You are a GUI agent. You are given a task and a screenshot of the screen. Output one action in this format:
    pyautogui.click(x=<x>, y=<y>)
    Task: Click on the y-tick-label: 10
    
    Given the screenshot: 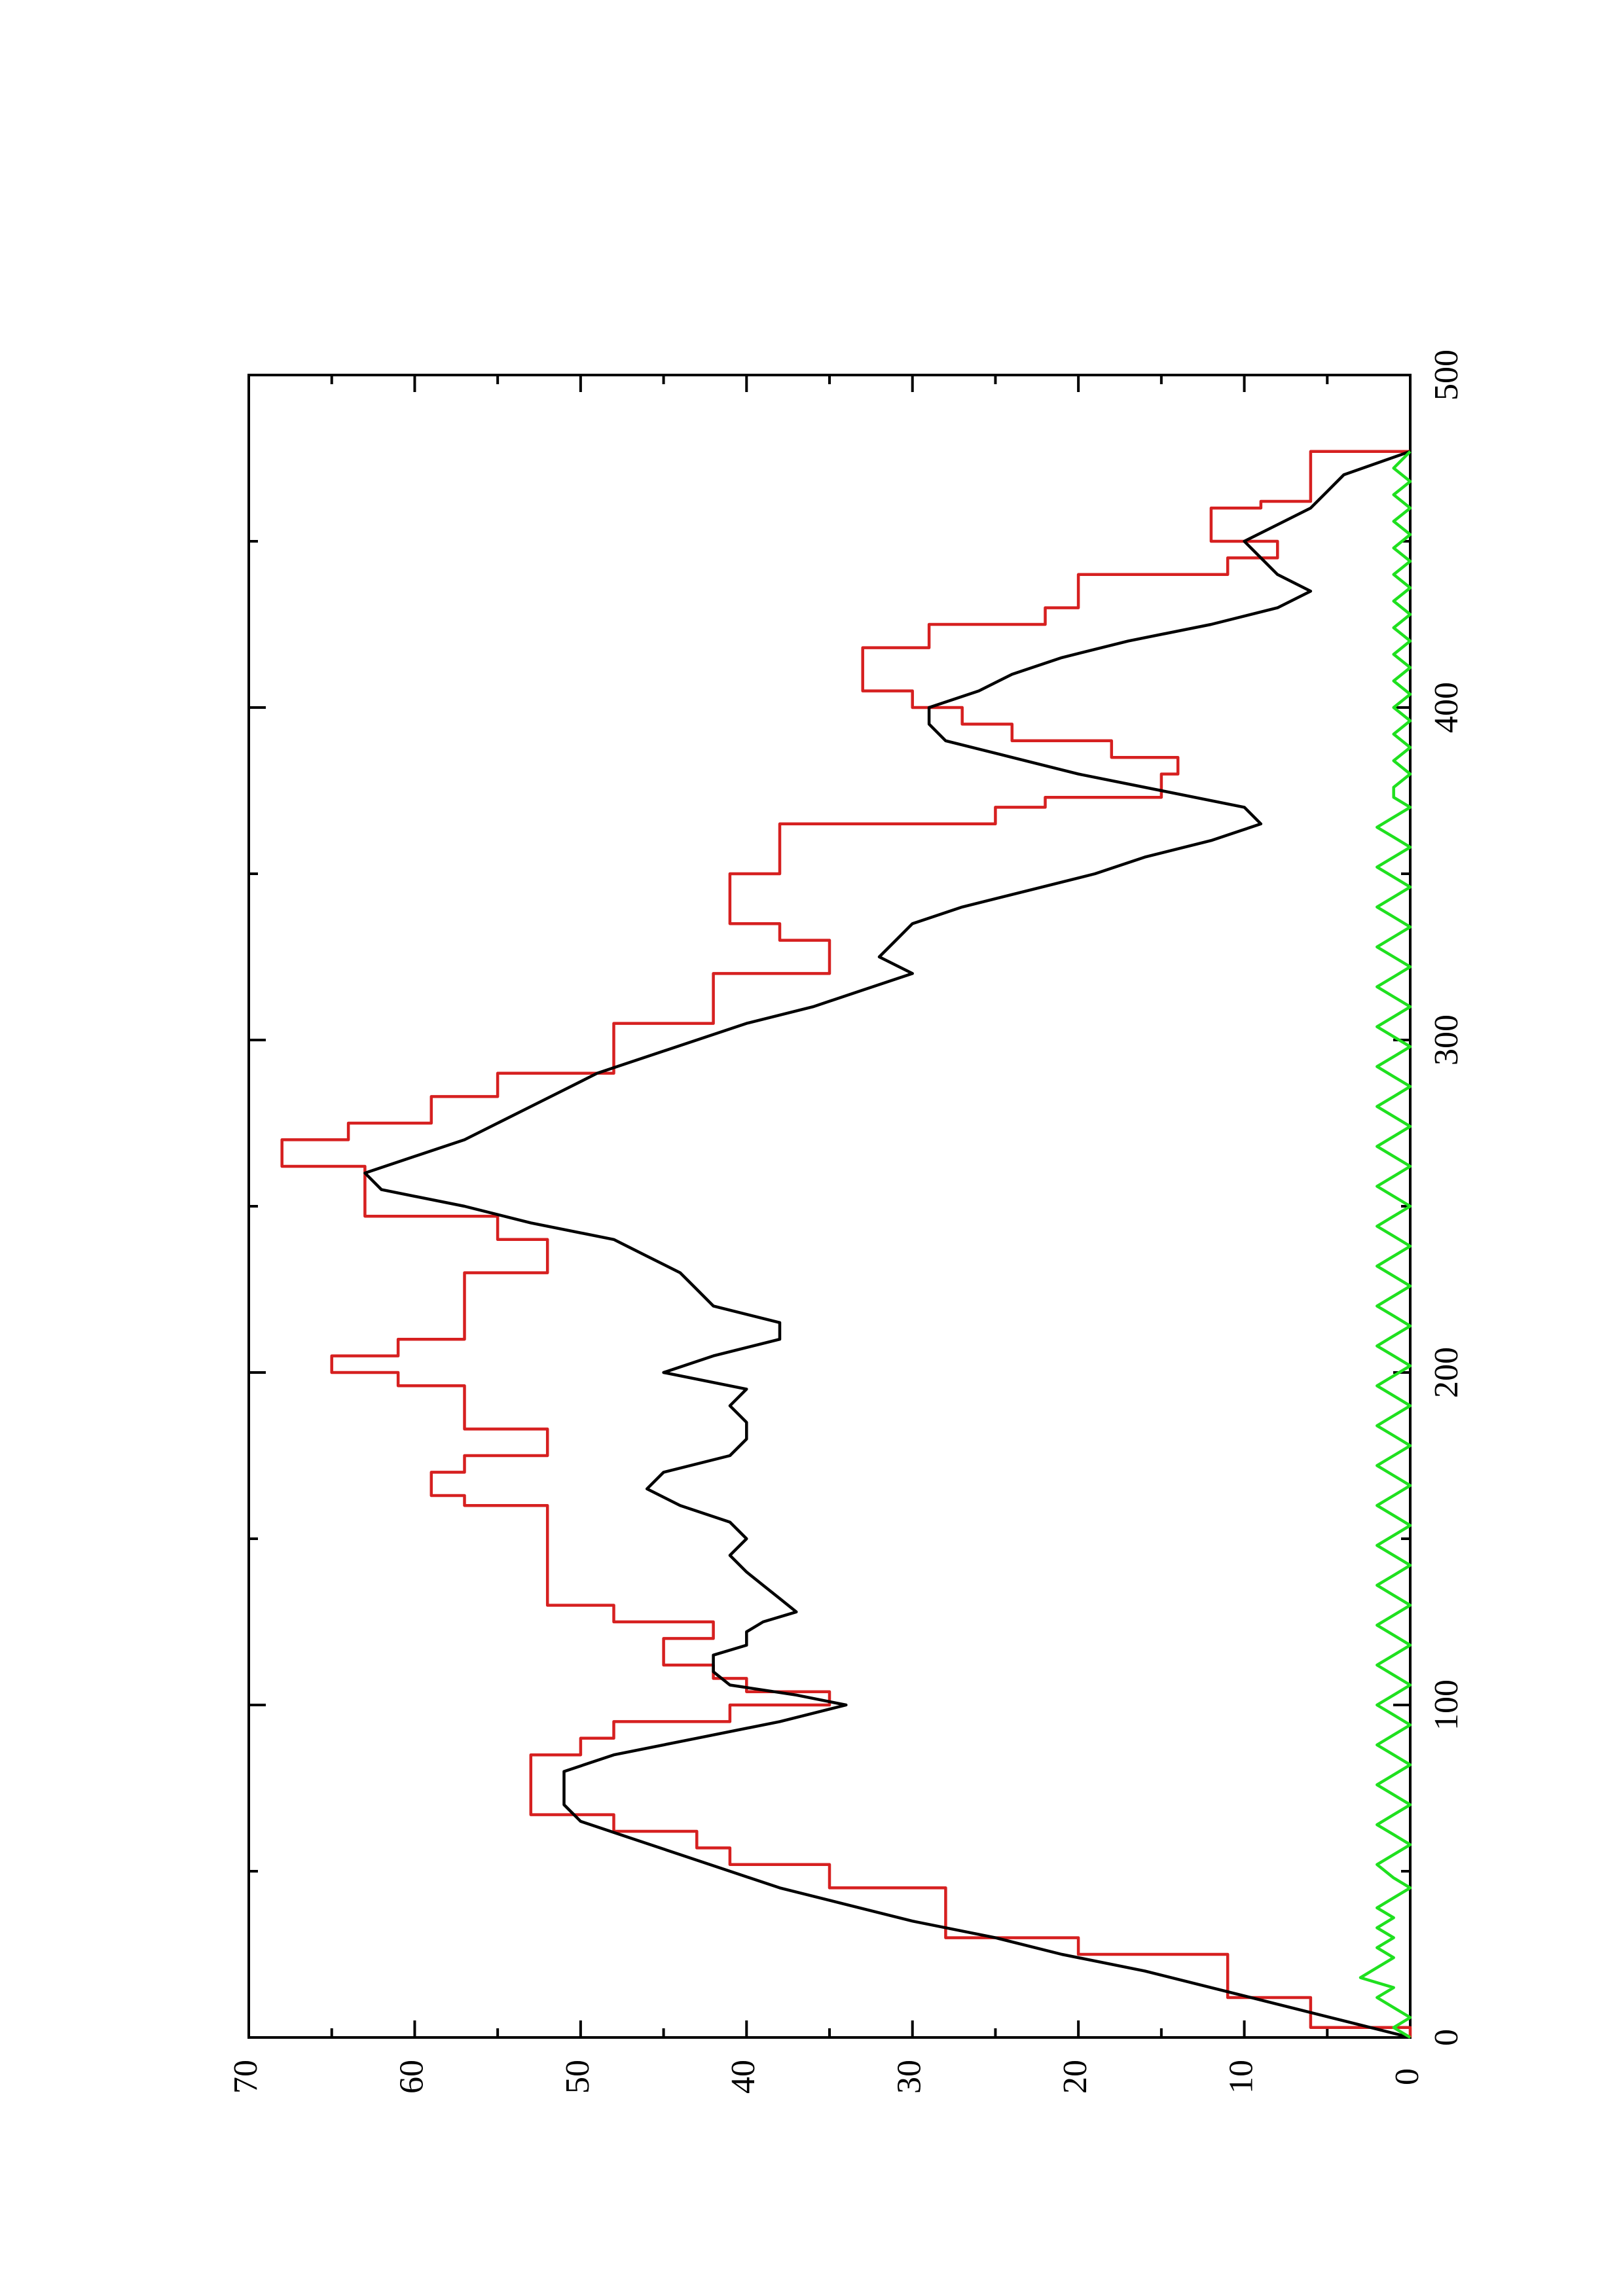 What is the action you would take?
    pyautogui.click(x=1241, y=2077)
    